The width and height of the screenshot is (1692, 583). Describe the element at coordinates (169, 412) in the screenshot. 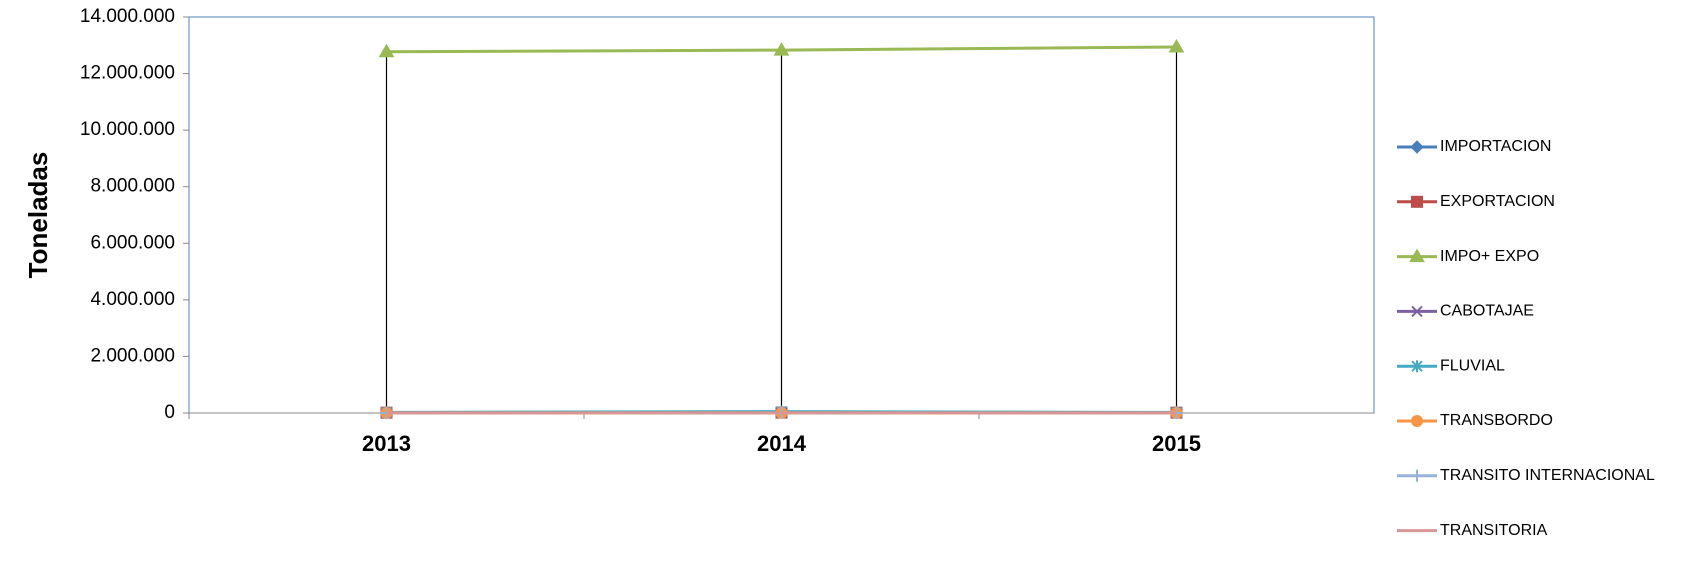

I see `y-tick-label: 0` at that location.